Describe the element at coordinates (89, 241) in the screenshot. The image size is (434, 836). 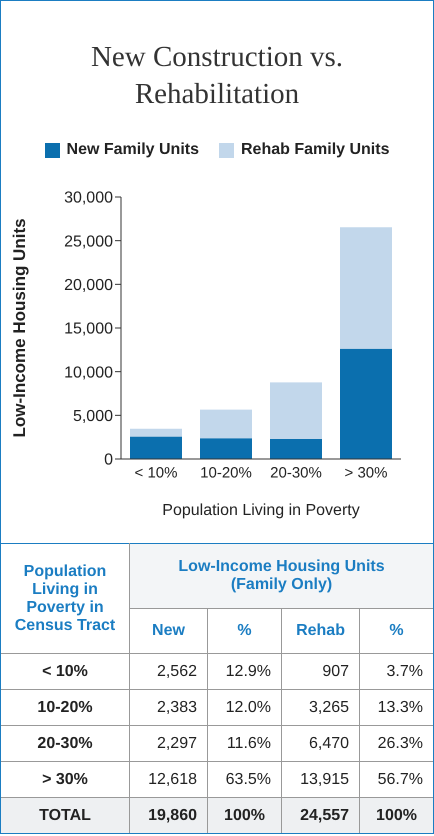
I see `y-tick-label: 25,000` at that location.